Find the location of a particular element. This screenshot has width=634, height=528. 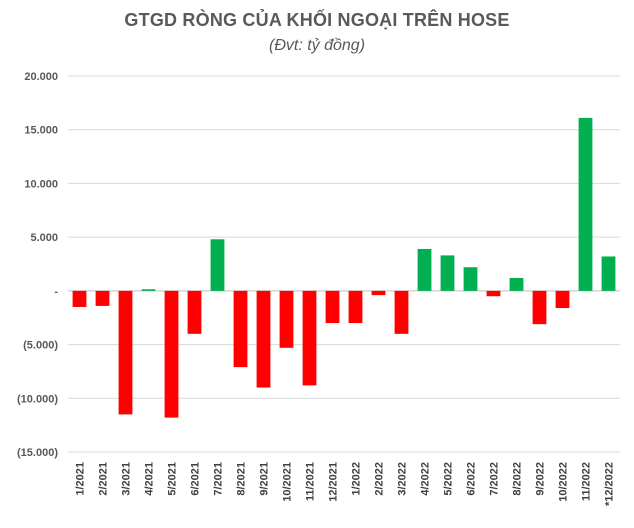

bar-3-2022 is located at coordinates (401, 312).